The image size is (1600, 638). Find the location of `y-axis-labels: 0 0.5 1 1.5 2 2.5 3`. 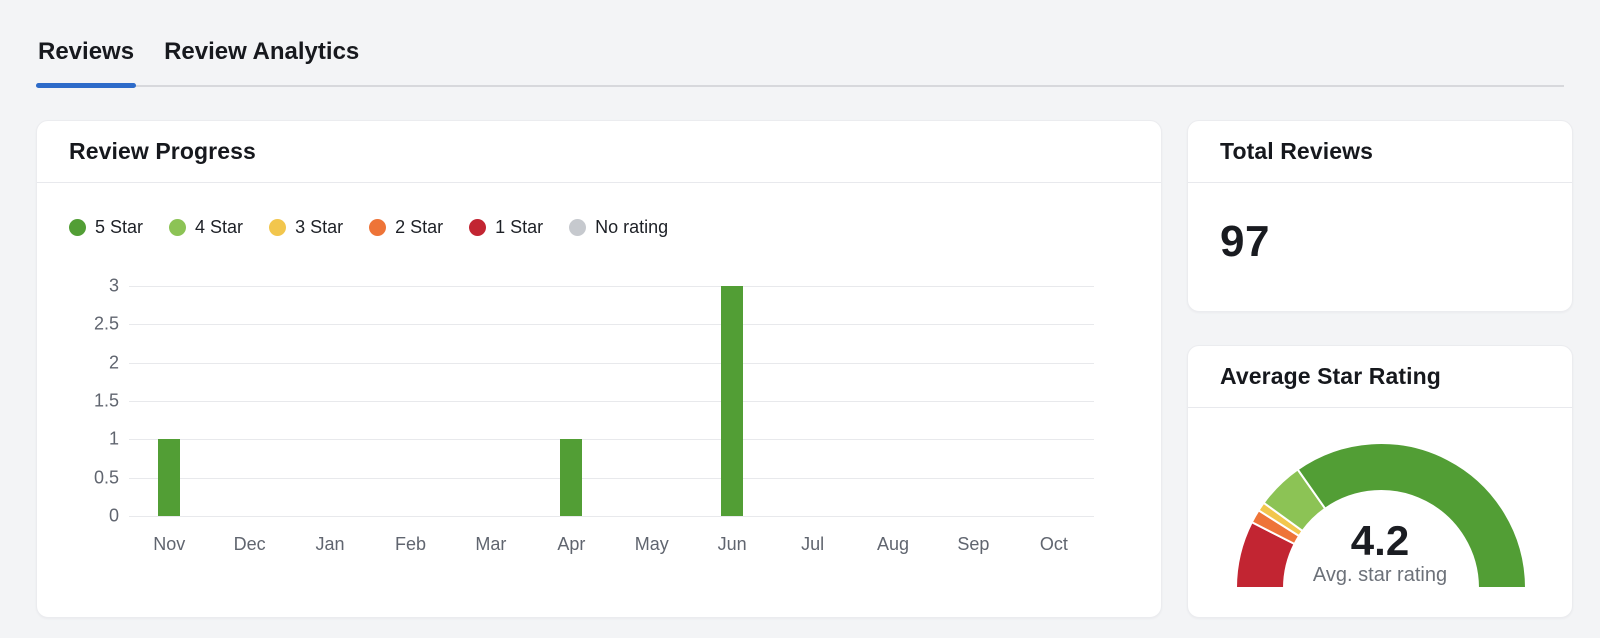

y-axis-labels: 0 0.5 1 1.5 2 2.5 3 is located at coordinates (92, 401).